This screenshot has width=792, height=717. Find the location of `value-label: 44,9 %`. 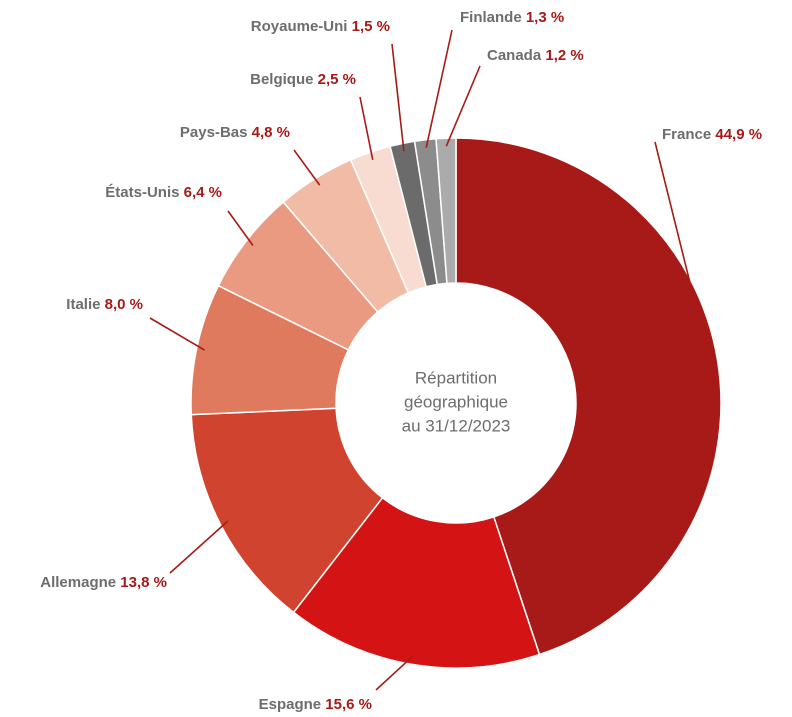

value-label: 44,9 % is located at coordinates (738, 134).